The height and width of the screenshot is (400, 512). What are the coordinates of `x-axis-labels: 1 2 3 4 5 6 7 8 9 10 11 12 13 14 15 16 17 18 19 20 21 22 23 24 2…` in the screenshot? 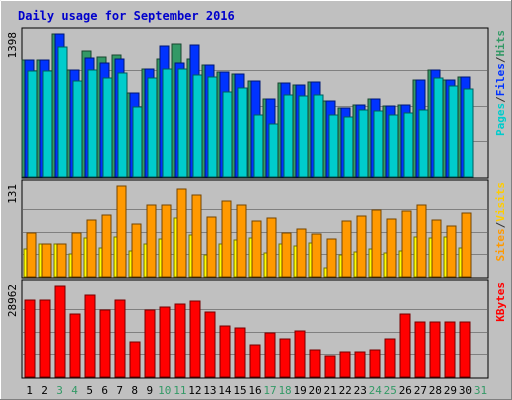 It's located at (256, 390).